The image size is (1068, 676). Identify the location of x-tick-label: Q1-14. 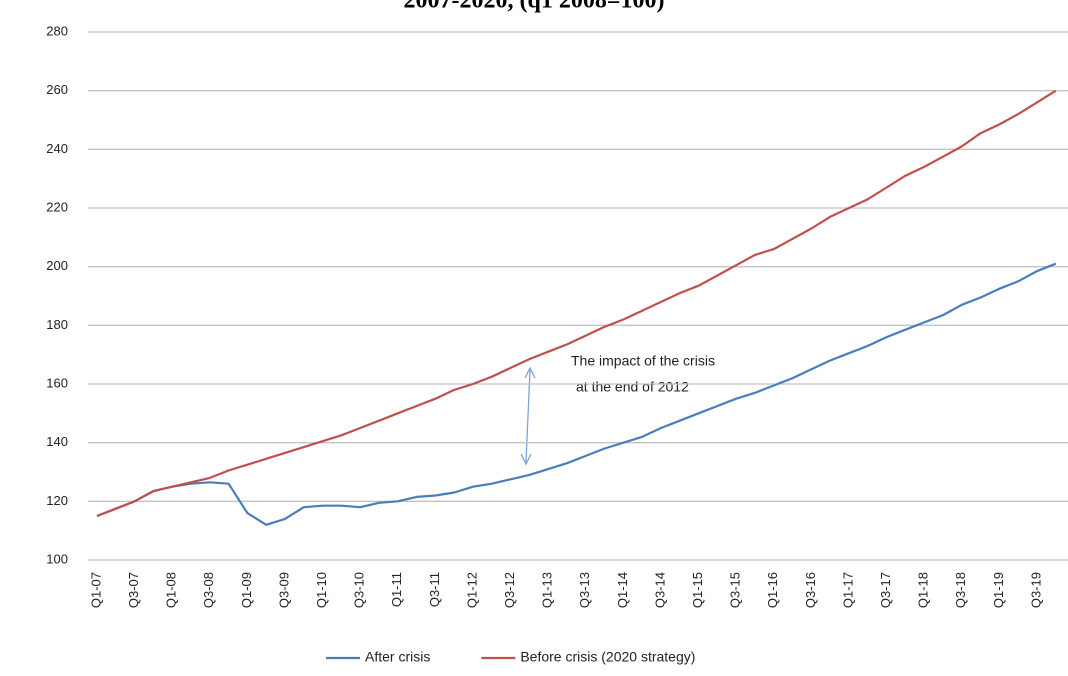
(622, 590).